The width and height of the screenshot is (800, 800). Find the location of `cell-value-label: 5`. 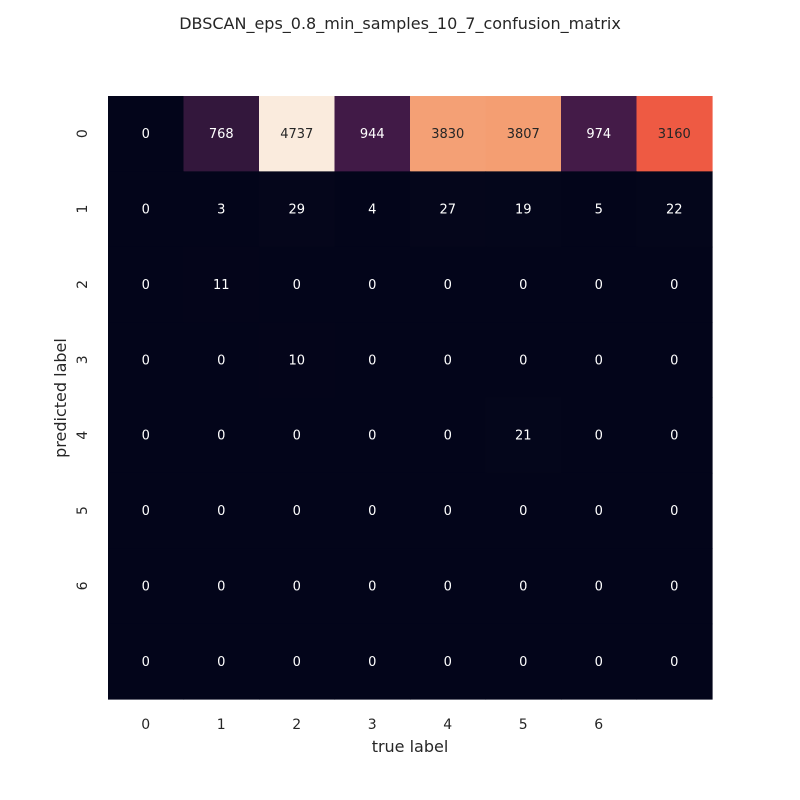

cell-value-label: 5 is located at coordinates (599, 210).